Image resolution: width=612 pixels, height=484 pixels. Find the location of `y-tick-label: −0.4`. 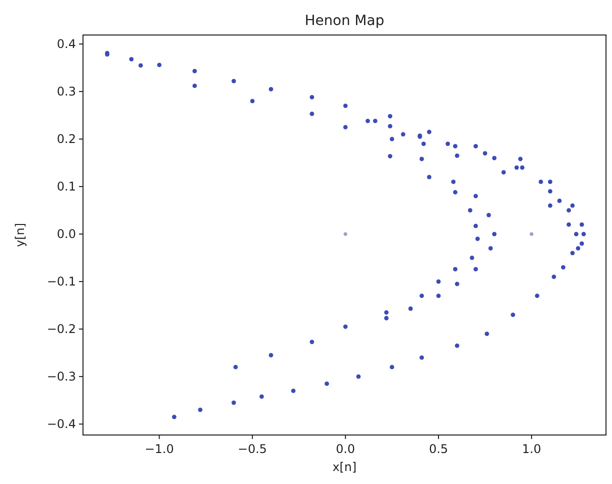

y-tick-label: −0.4 is located at coordinates (61, 424).